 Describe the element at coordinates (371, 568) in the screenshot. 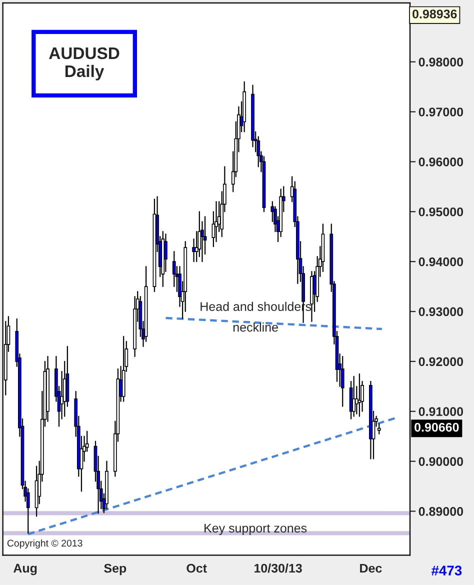

I see `x-tick-label: Dec` at that location.